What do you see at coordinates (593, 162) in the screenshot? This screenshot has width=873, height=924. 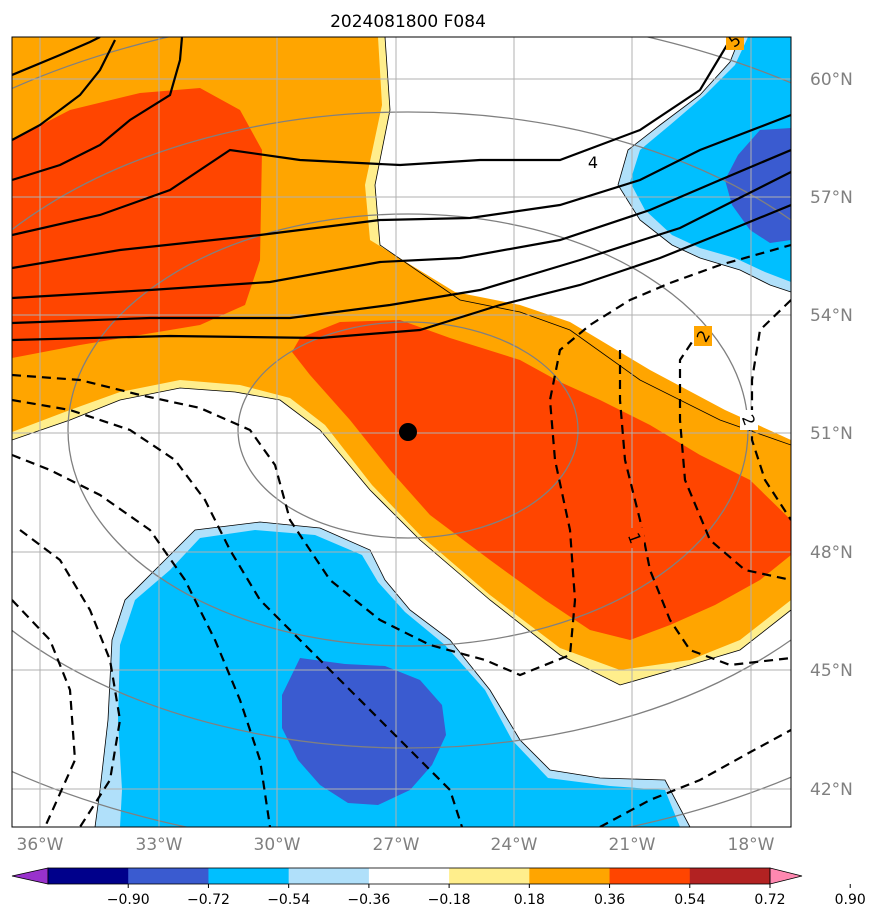 I see `contour-label-4: 4` at bounding box center [593, 162].